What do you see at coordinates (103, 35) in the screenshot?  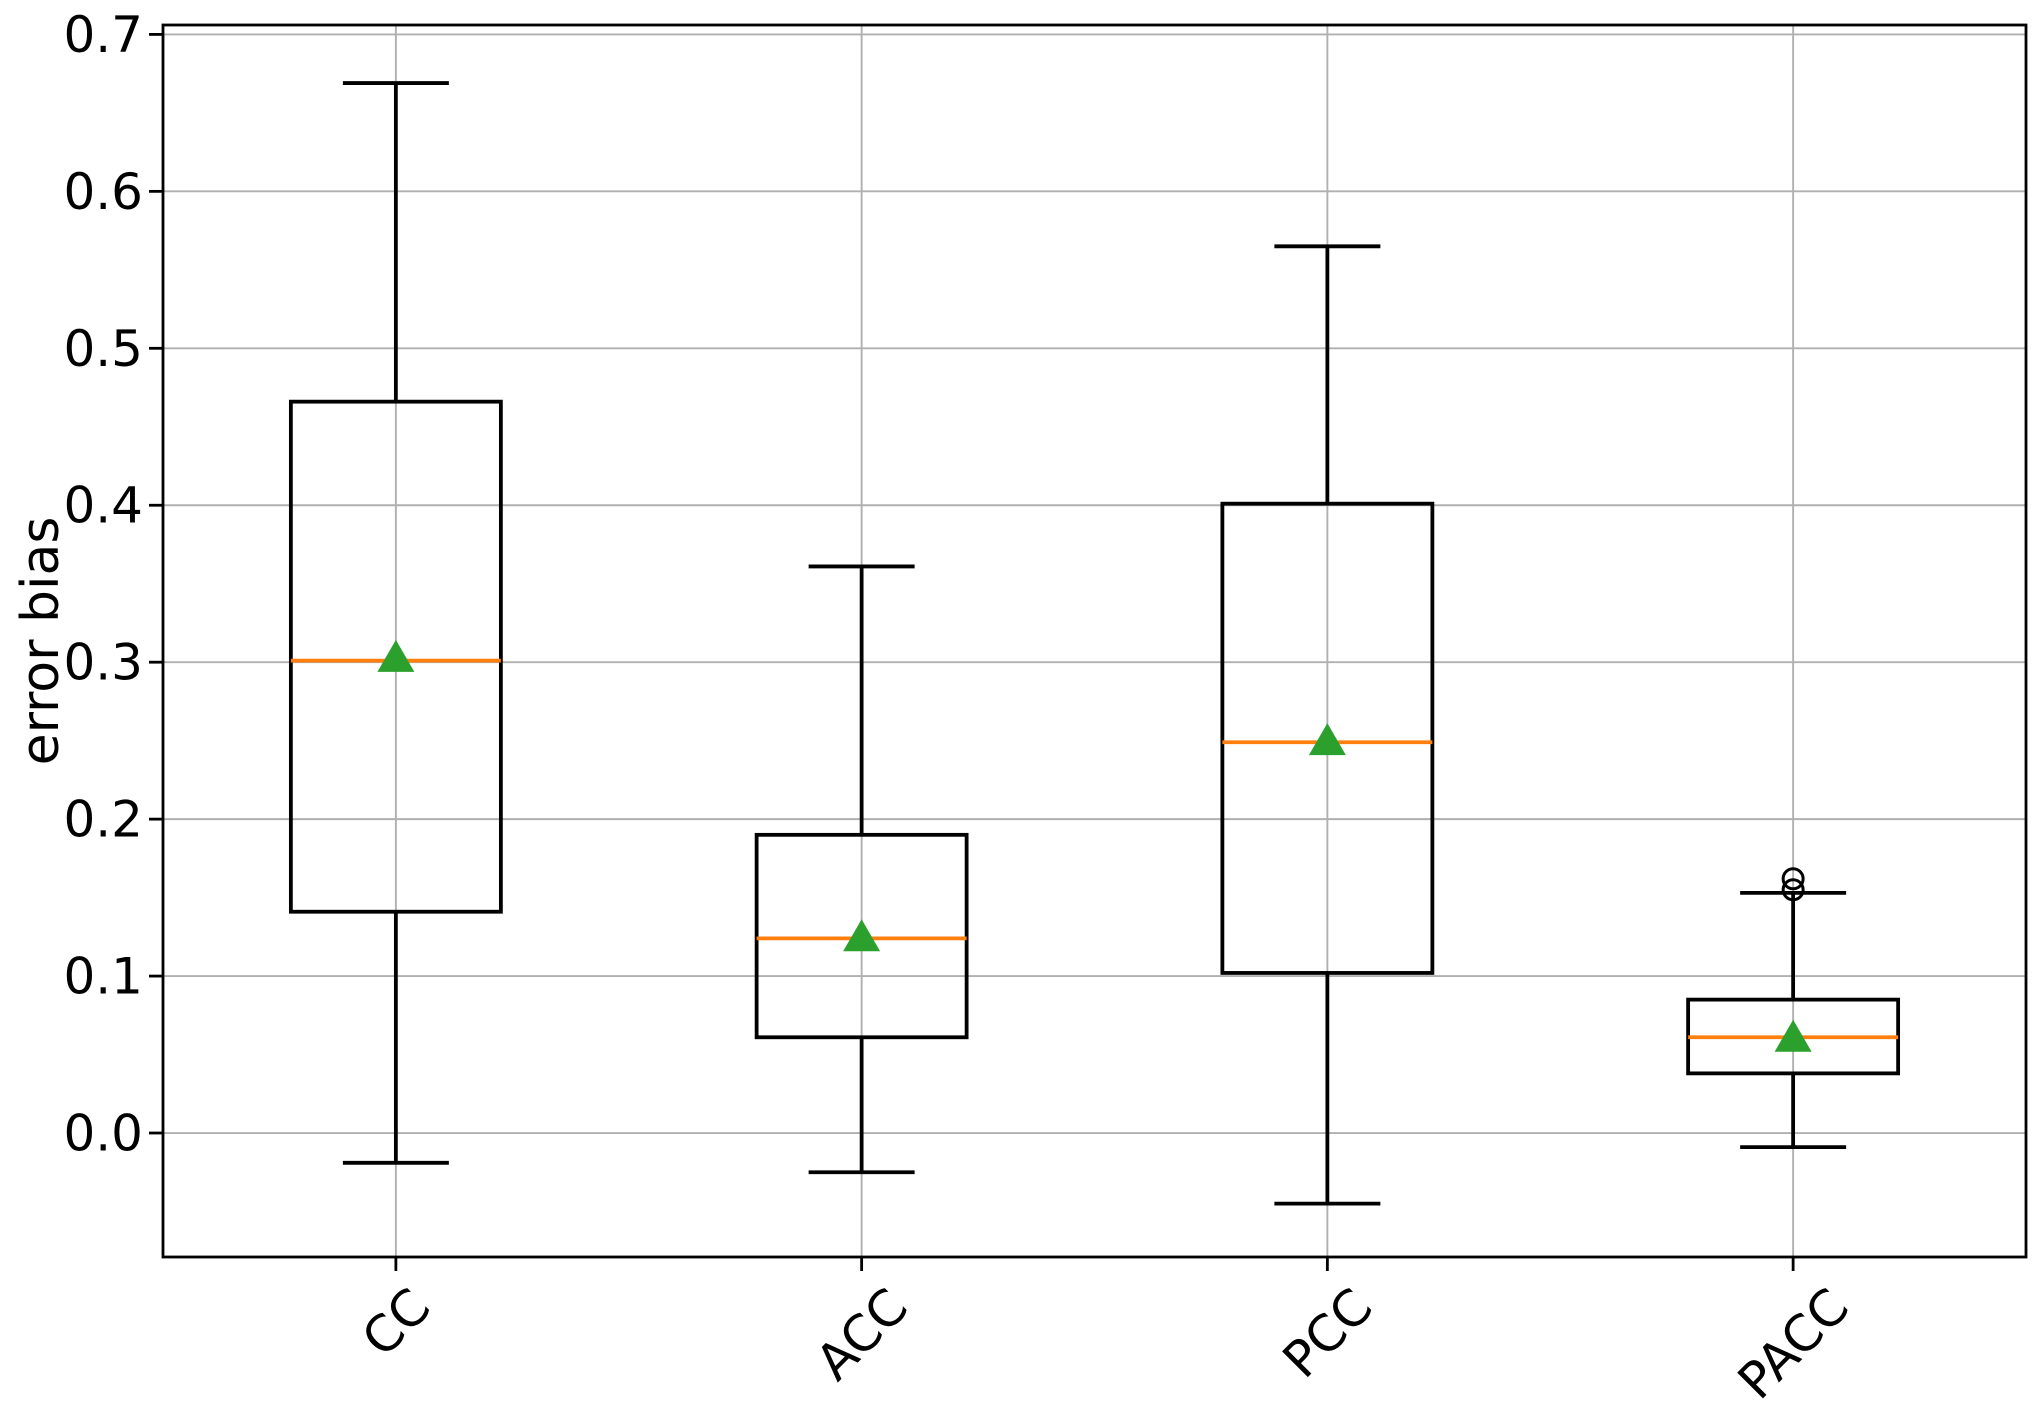 I see `y-tick-label: 0.7` at bounding box center [103, 35].